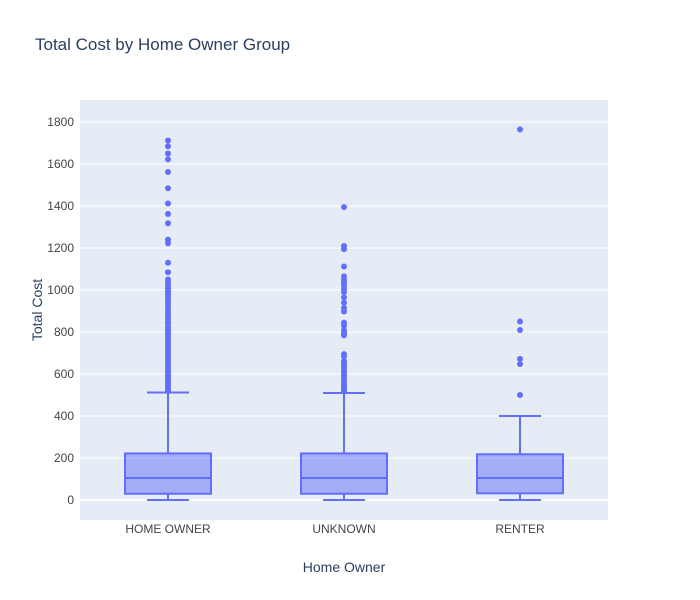 The height and width of the screenshot is (600, 700). Describe the element at coordinates (64, 458) in the screenshot. I see `y-tick-label: 200` at that location.